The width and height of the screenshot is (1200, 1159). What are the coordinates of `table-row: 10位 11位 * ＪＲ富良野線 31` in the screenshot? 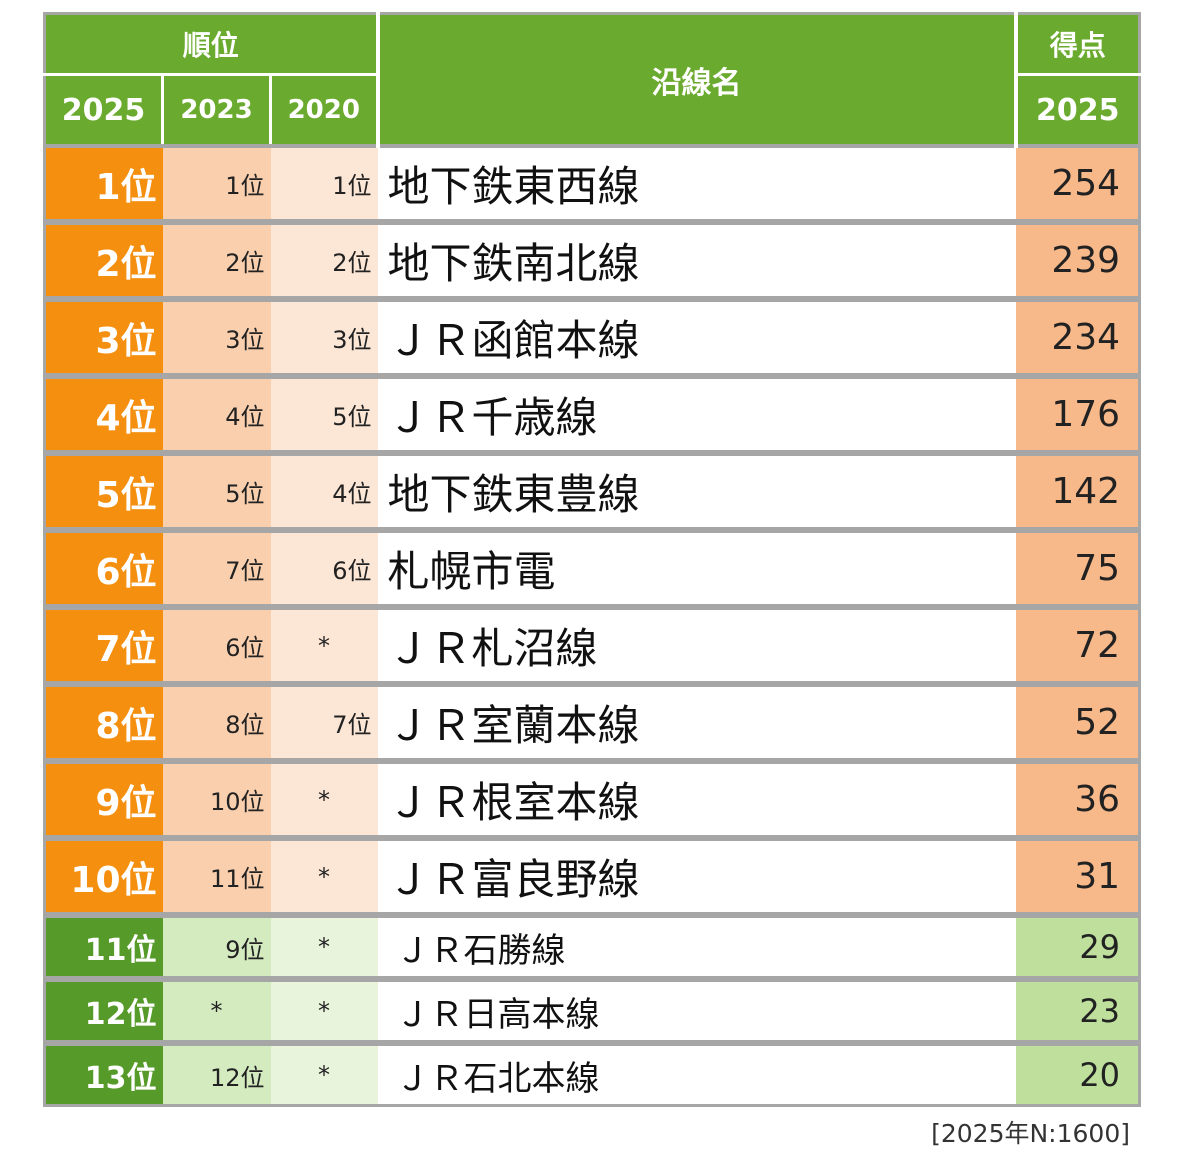 It's located at (592, 875).